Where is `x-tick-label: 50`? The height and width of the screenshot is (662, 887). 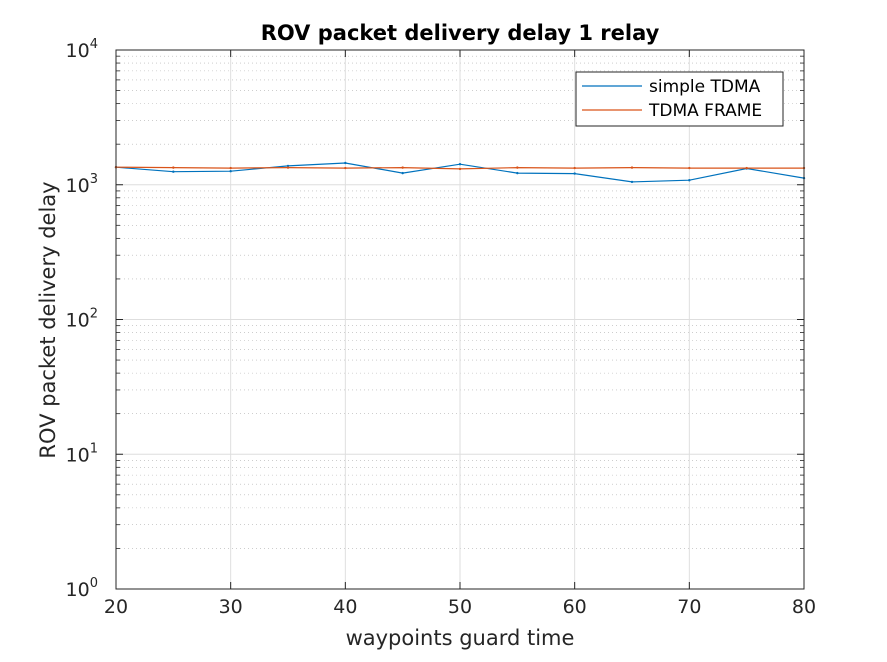 x-tick-label: 50 is located at coordinates (460, 607).